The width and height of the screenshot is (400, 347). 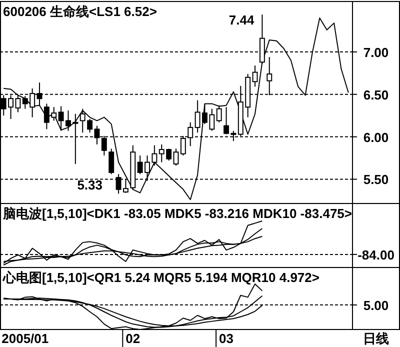 What do you see at coordinates (80, 11) in the screenshot?
I see `chart-title: 600206 生命线<LS1 6.52>` at bounding box center [80, 11].